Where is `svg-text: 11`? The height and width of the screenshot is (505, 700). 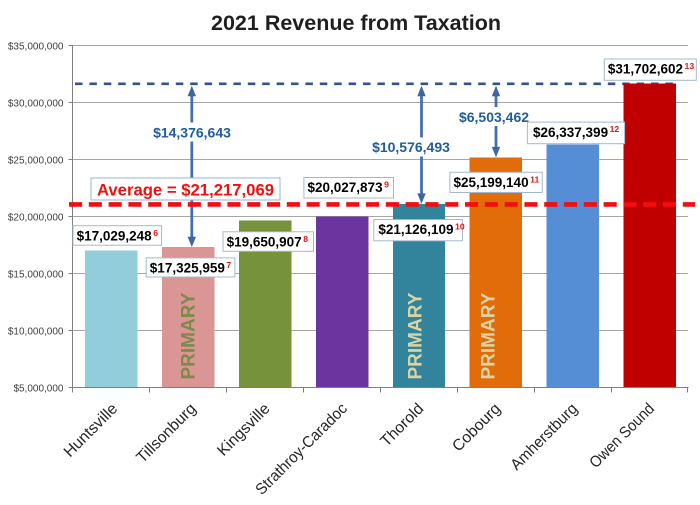 svg-text: 11 is located at coordinates (534, 179).